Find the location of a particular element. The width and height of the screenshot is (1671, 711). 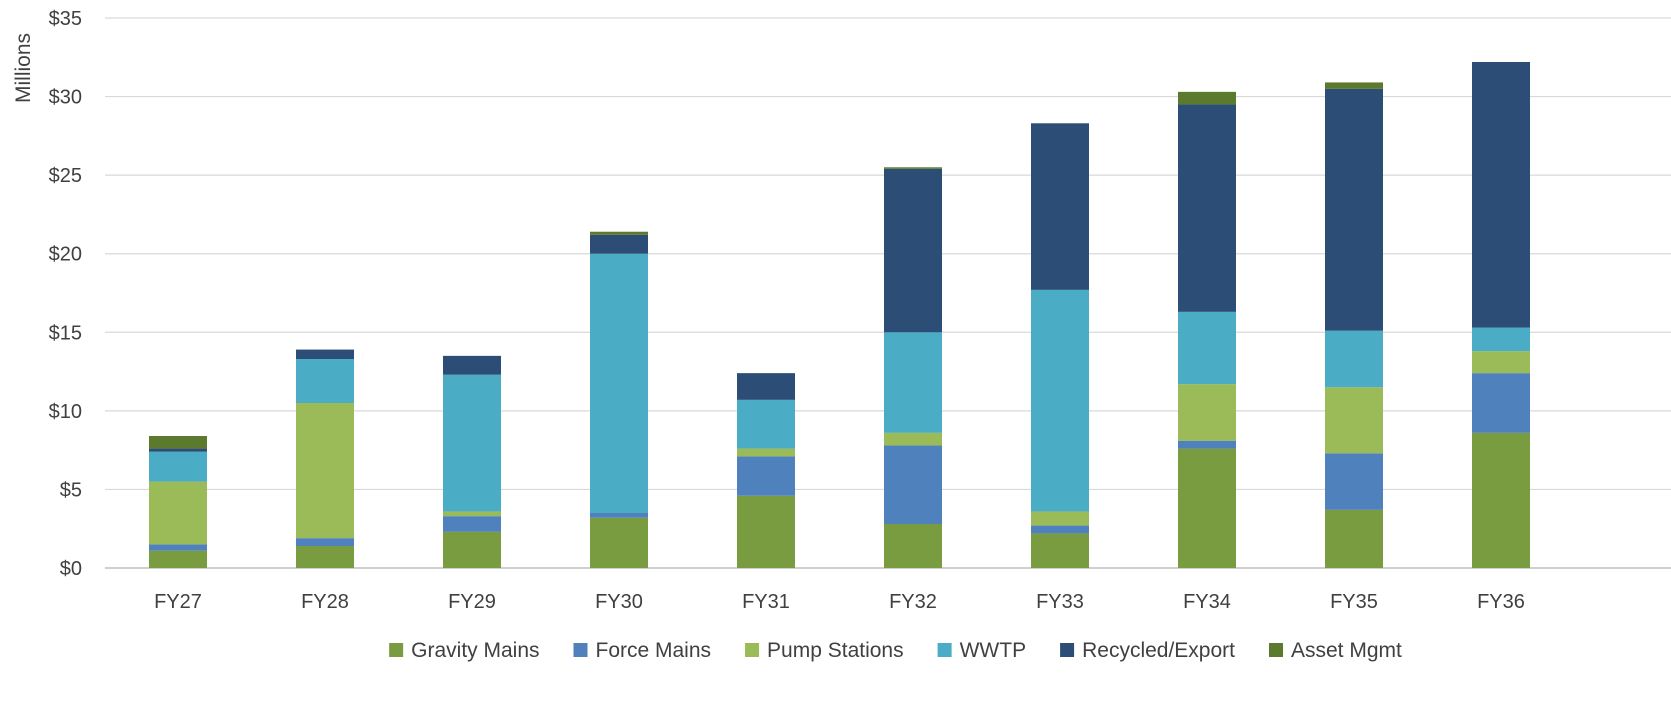

legend-item: Gravity Mains is located at coordinates (464, 650).